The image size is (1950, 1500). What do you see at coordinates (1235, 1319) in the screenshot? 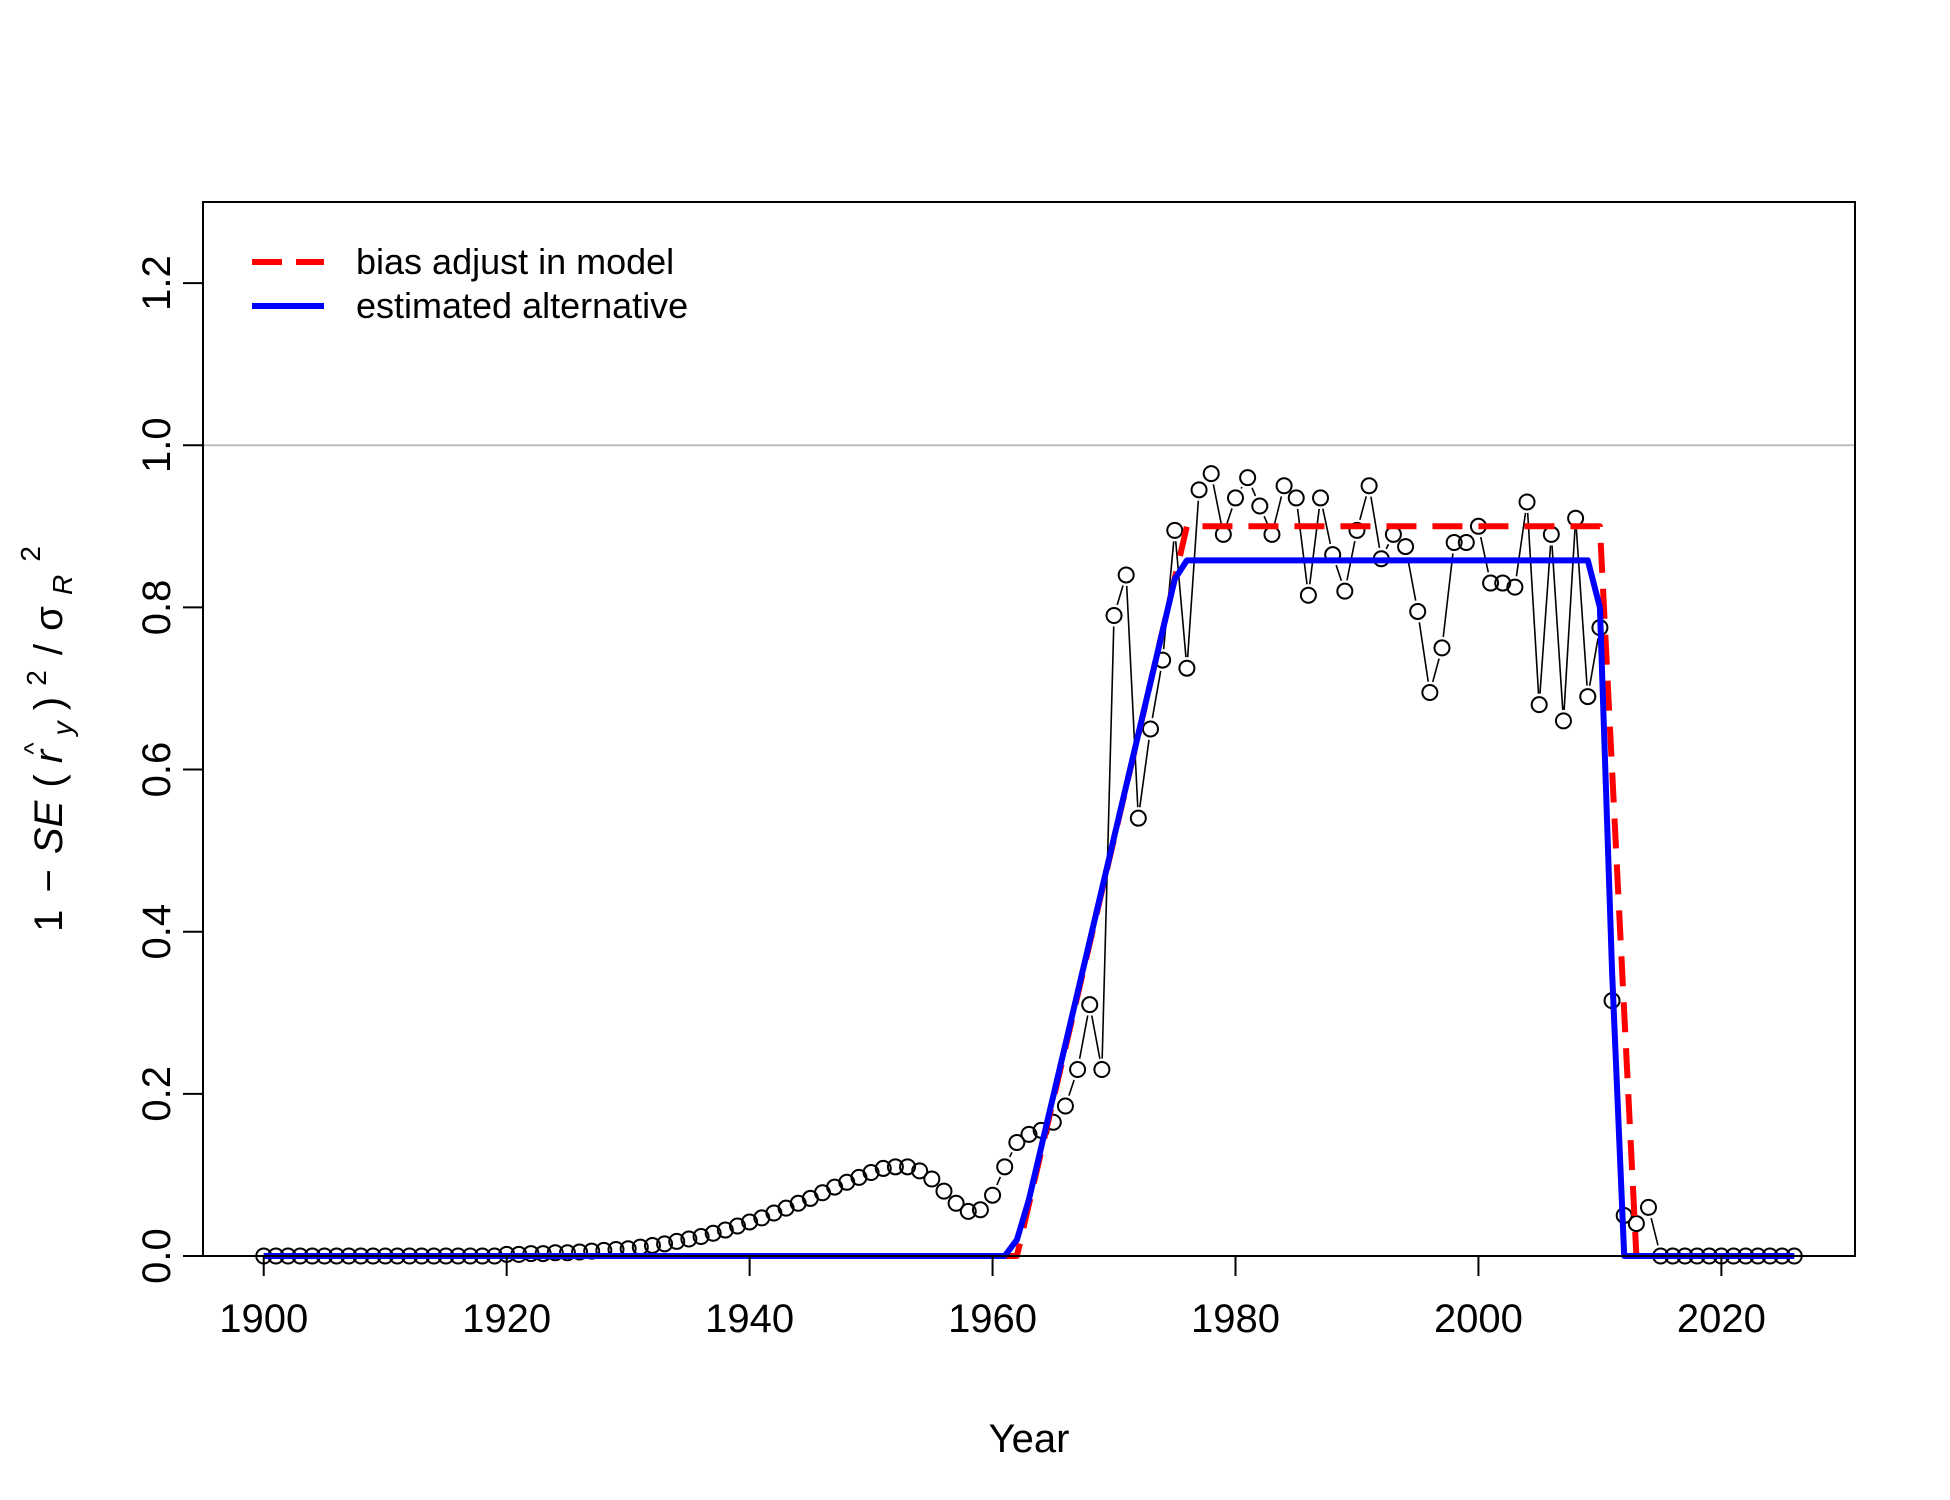
I see `x-tick-label: 1980` at bounding box center [1235, 1319].